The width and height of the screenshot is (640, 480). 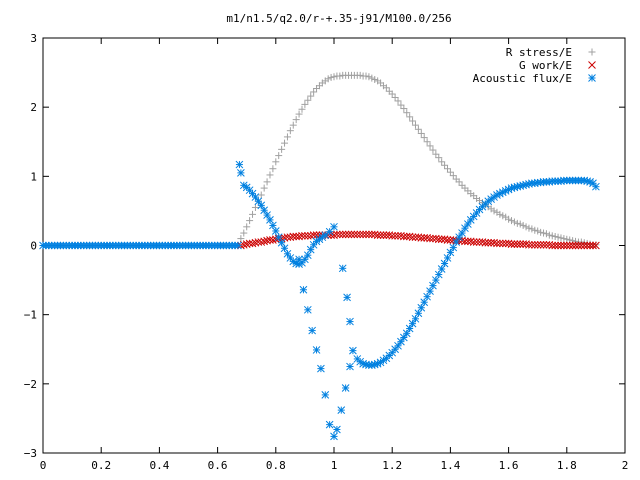 I want to click on x-tick-label: 1.6, so click(x=509, y=465).